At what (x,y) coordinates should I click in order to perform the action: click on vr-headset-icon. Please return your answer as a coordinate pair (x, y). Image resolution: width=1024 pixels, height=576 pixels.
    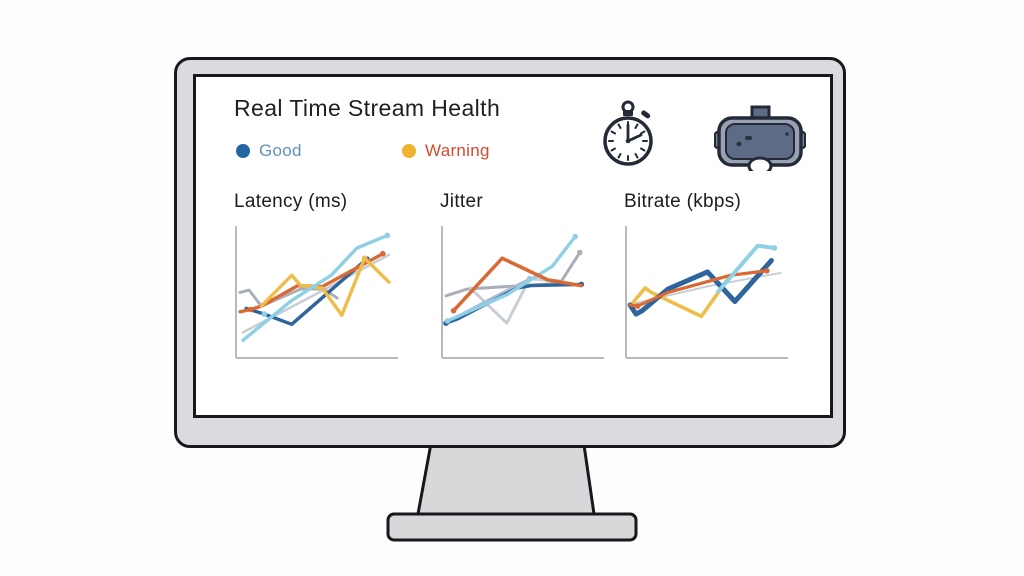
    Looking at the image, I should click on (760, 138).